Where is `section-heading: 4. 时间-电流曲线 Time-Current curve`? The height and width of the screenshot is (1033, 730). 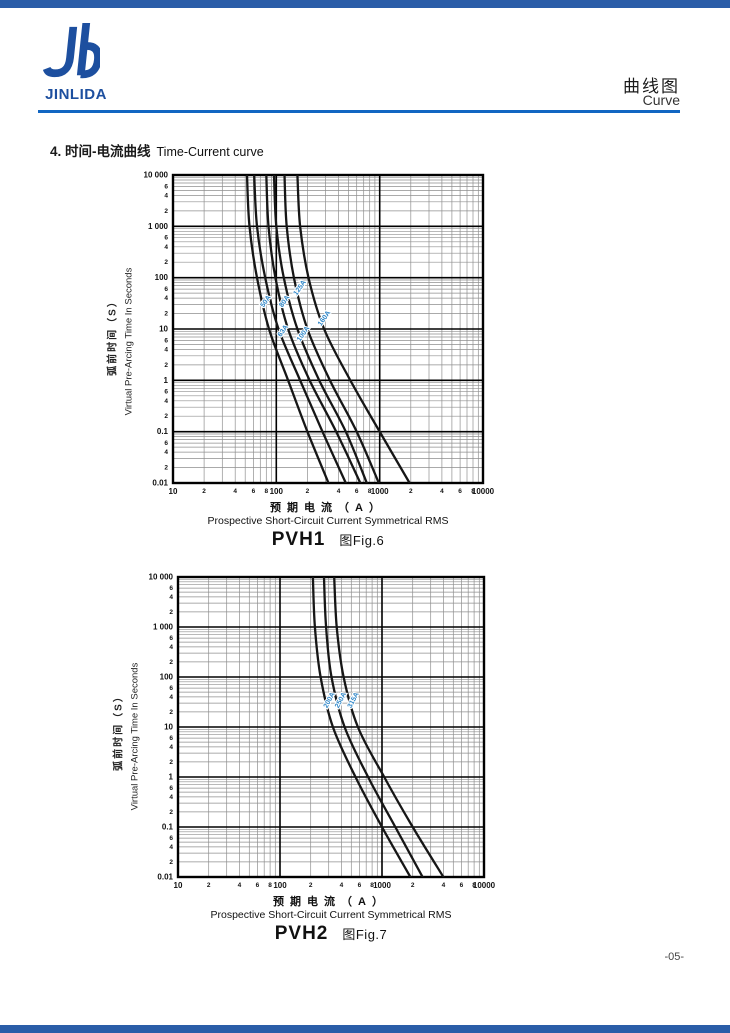
section-heading: 4. 时间-电流曲线 Time-Current curve is located at coordinates (157, 150).